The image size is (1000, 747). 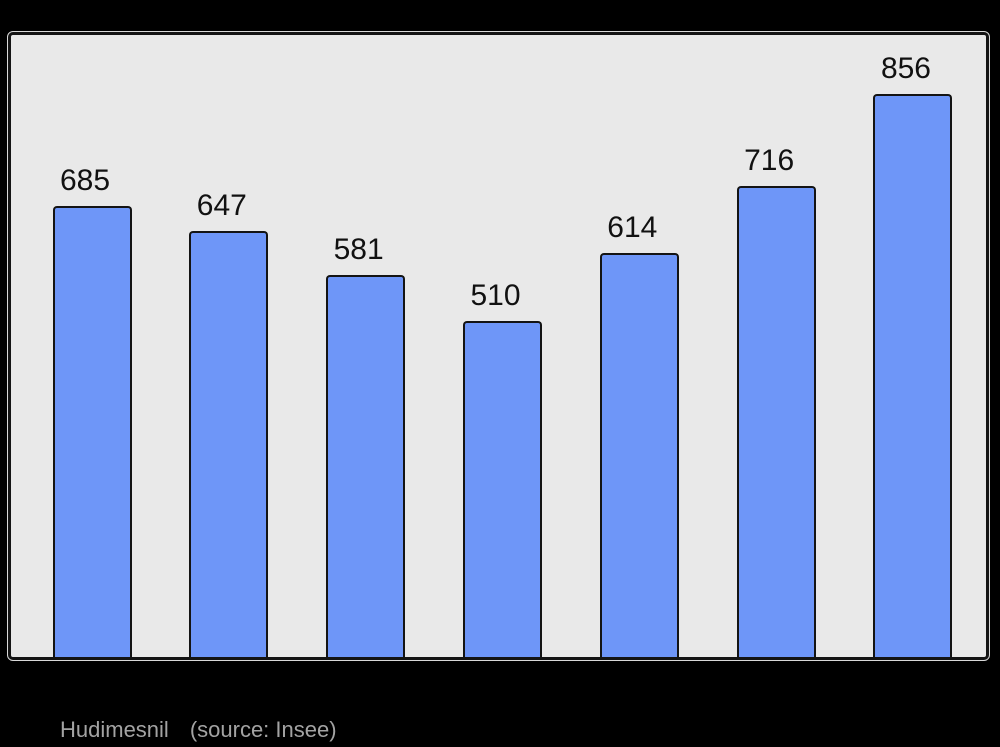 I want to click on bar-group: 510, so click(x=502, y=346).